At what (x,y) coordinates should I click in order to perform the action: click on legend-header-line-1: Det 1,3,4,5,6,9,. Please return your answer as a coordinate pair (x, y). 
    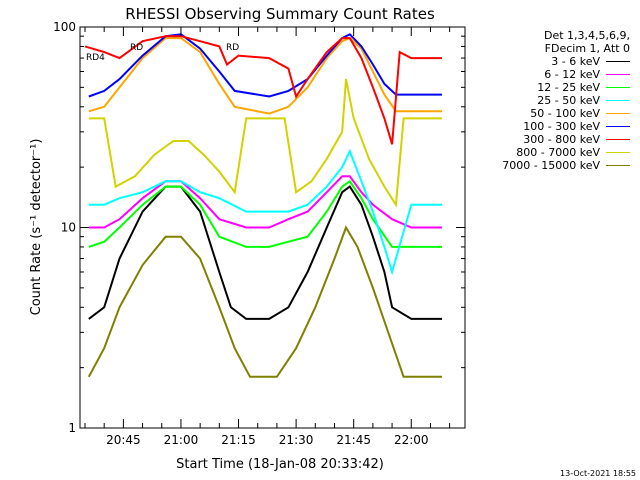
    Looking at the image, I should click on (586, 35).